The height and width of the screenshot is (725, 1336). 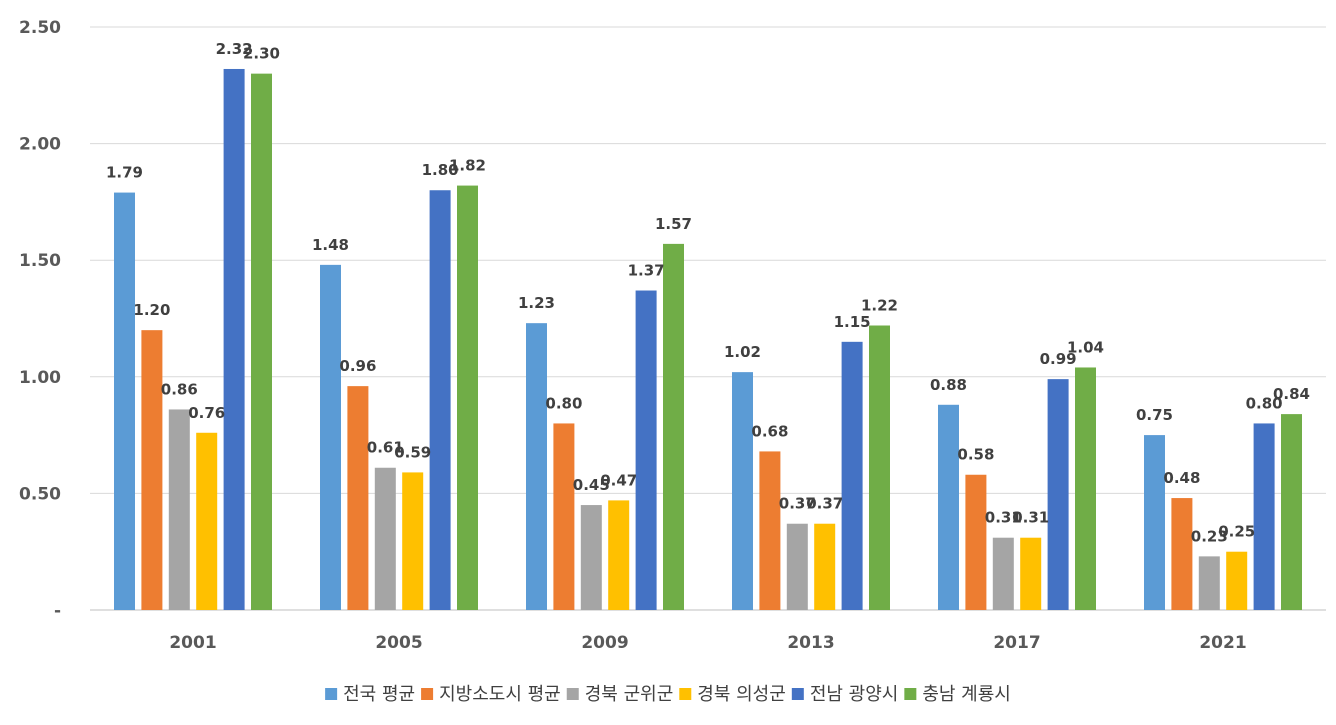 What do you see at coordinates (536, 303) in the screenshot?
I see `data-label: 1.23` at bounding box center [536, 303].